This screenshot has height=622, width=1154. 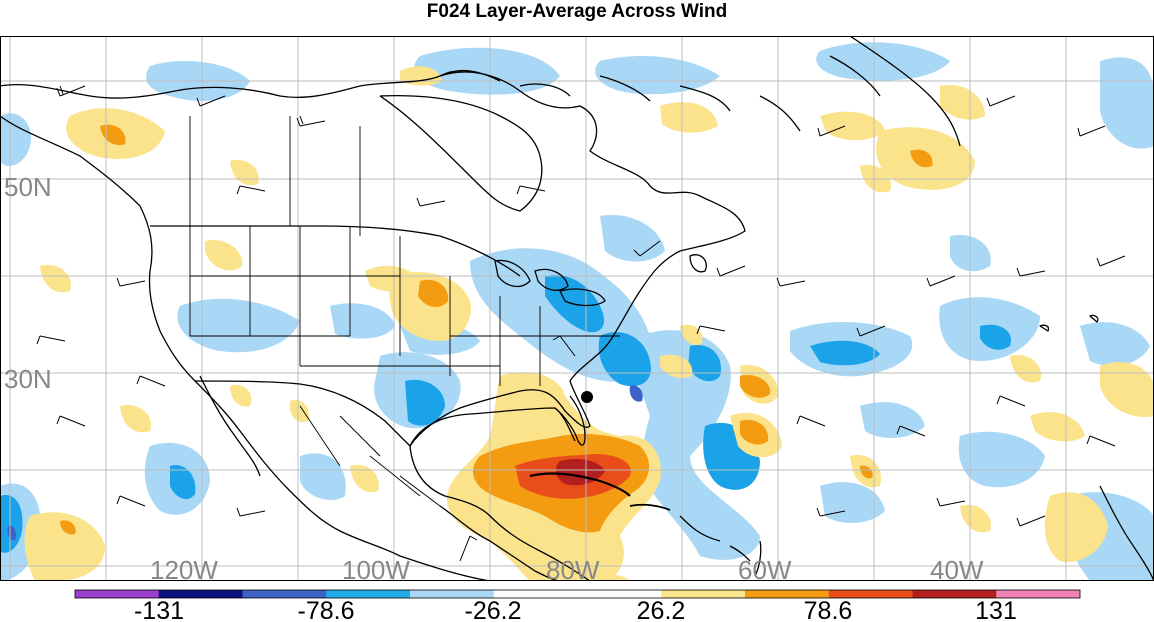 I want to click on us-states, so click(x=404, y=306).